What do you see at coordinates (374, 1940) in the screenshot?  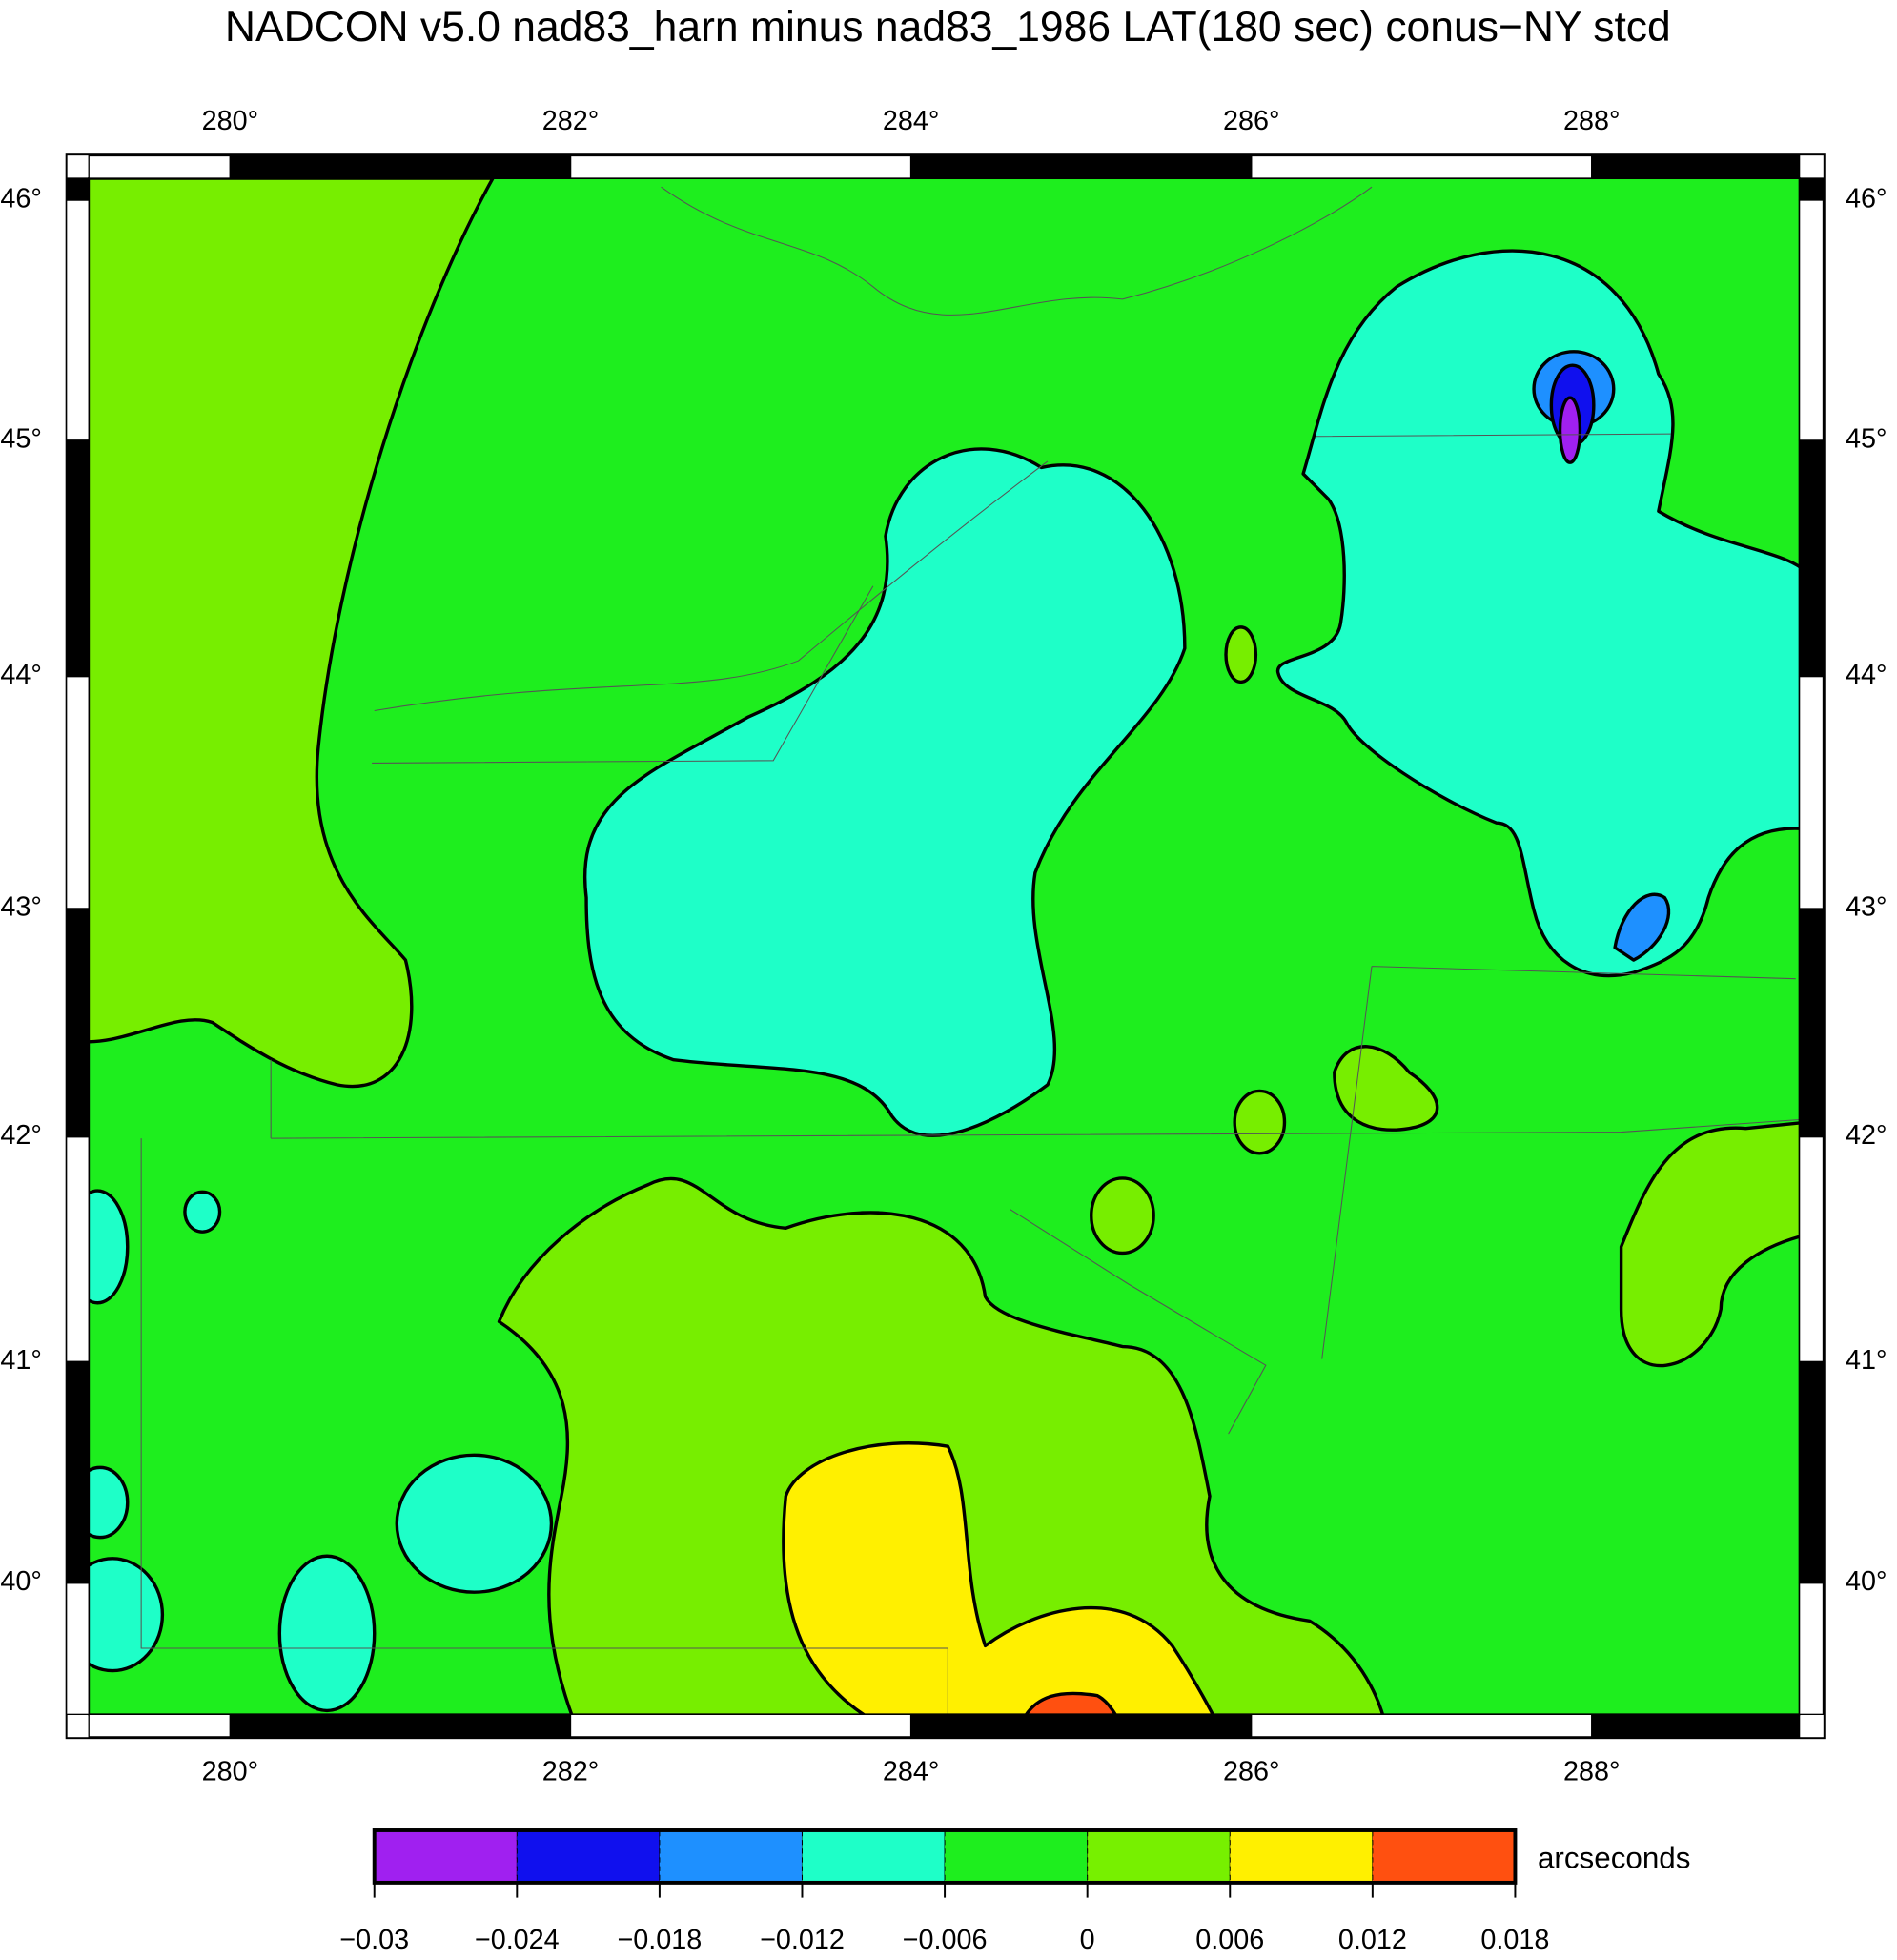 I see `colorbar-tick-label: −0.03` at bounding box center [374, 1940].